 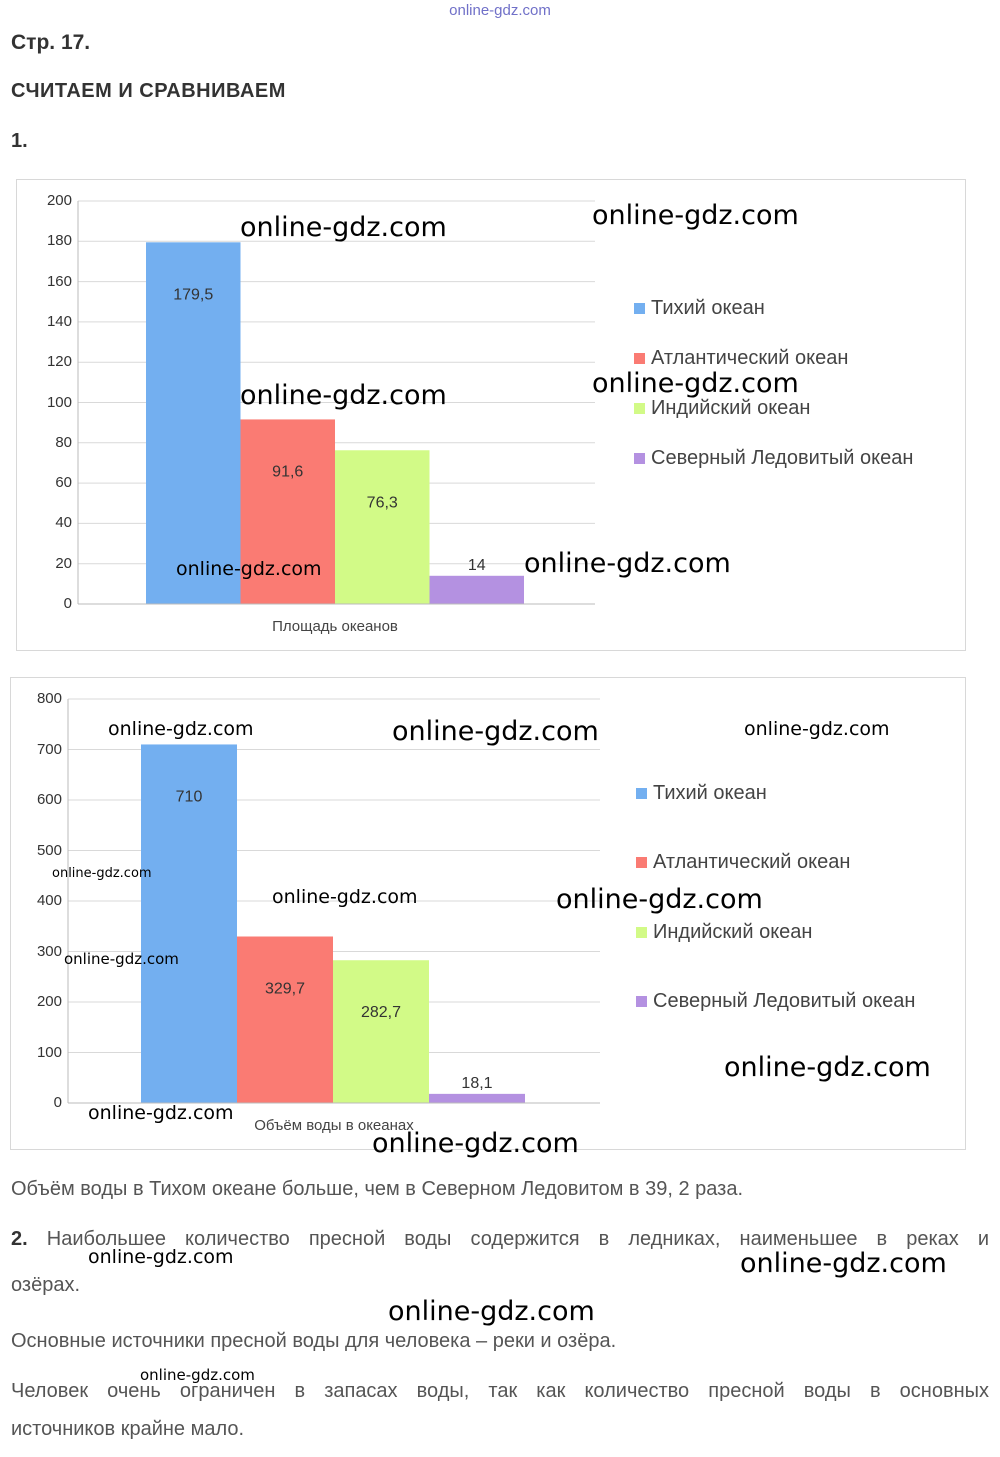 I want to click on chart-area-bar-value-label: 91,6, so click(x=287, y=471).